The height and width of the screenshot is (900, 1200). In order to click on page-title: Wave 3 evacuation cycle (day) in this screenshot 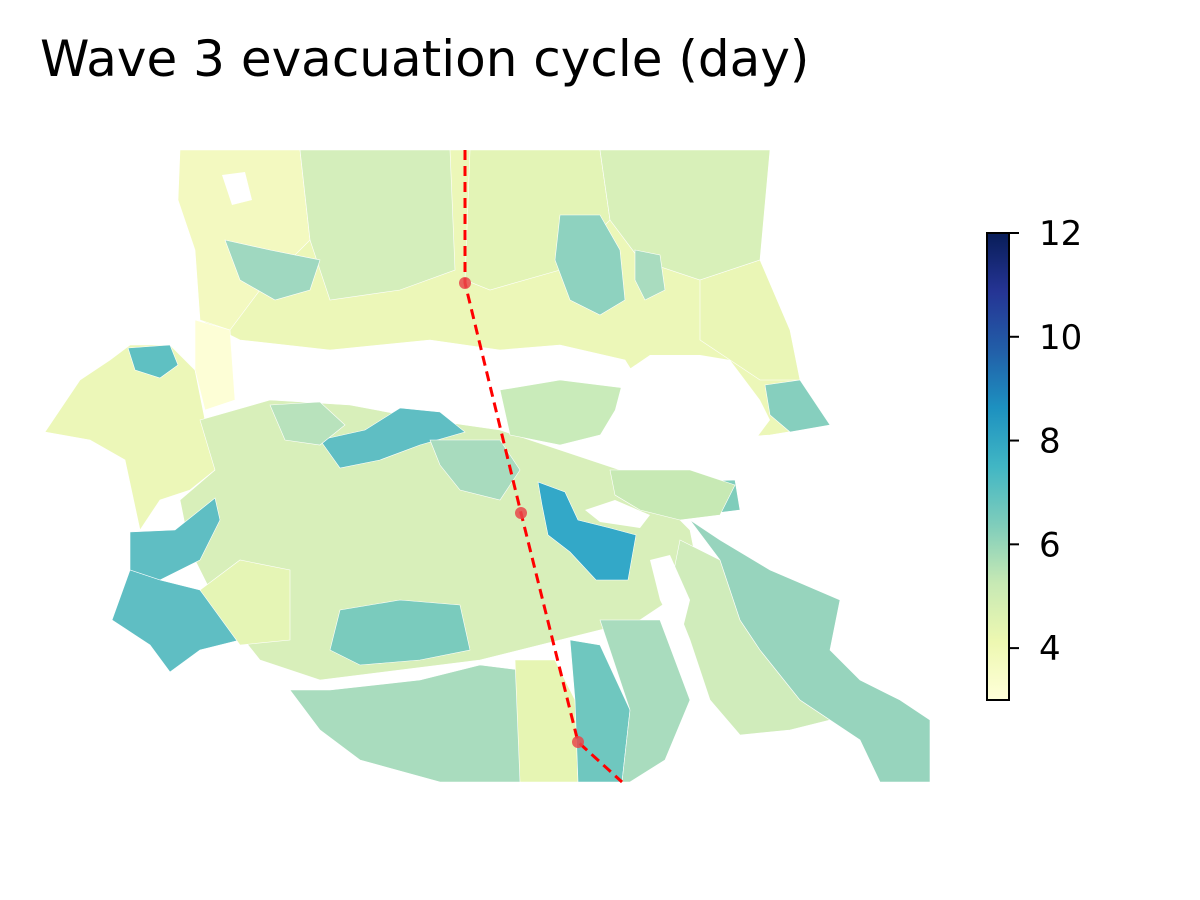, I will do `click(425, 59)`.